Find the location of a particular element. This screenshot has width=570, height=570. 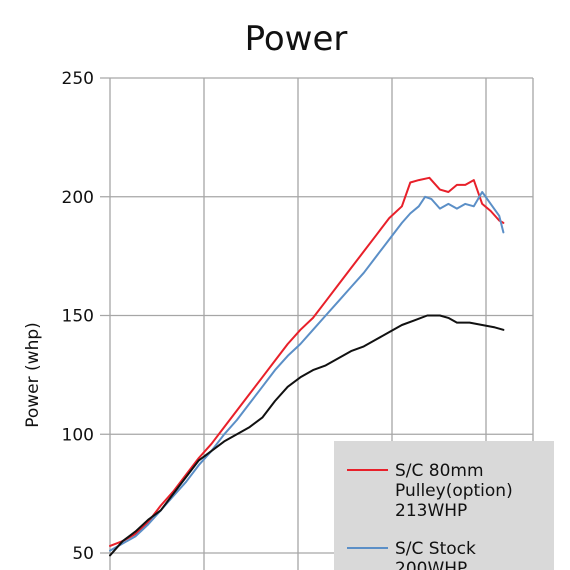

legend-label-2-line-1: S/C Stock is located at coordinates (435, 549).